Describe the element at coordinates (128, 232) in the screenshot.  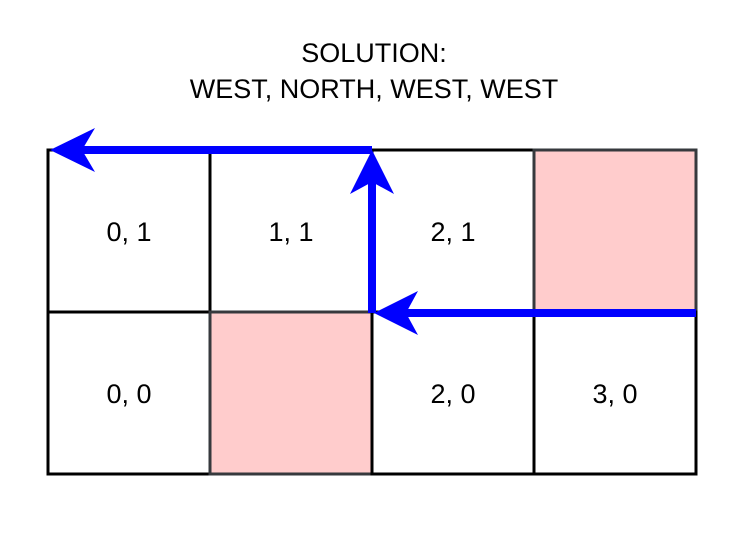
I see `cell-coordinate-label: 0, 1` at that location.